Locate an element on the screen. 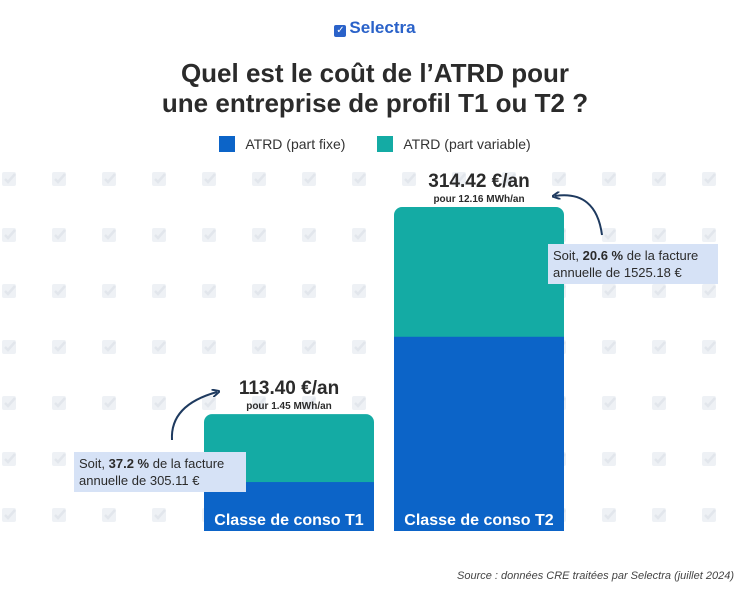  legend-swatch-variable is located at coordinates (385, 144).